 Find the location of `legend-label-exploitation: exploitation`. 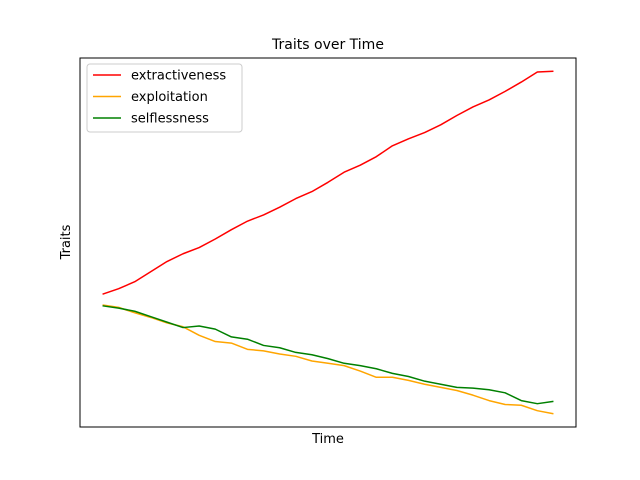

legend-label-exploitation: exploitation is located at coordinates (169, 97).